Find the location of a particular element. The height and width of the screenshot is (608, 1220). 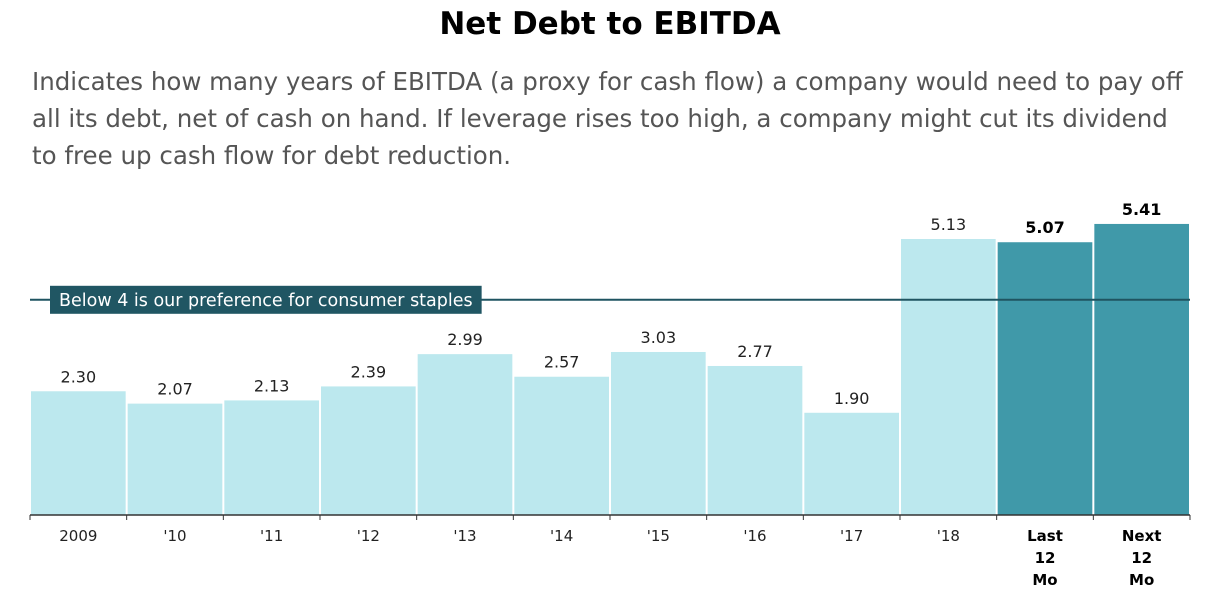

x-tick-label: '11 is located at coordinates (271, 536).